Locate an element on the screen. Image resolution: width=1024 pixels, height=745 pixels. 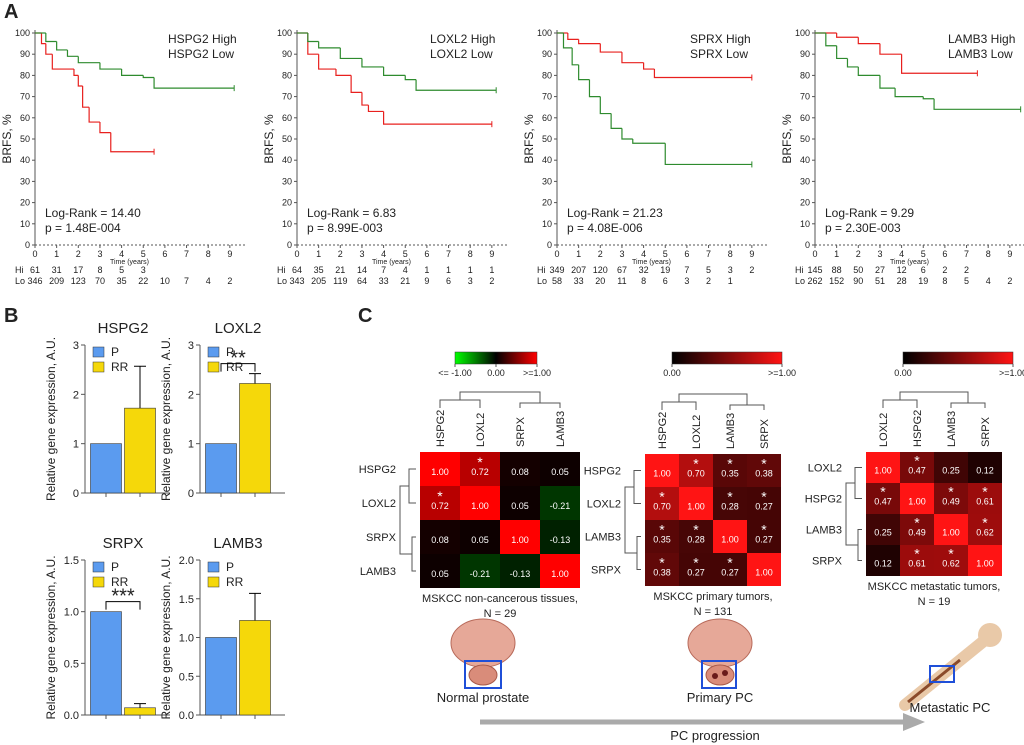
risk-count: 90 is located at coordinates (858, 281).